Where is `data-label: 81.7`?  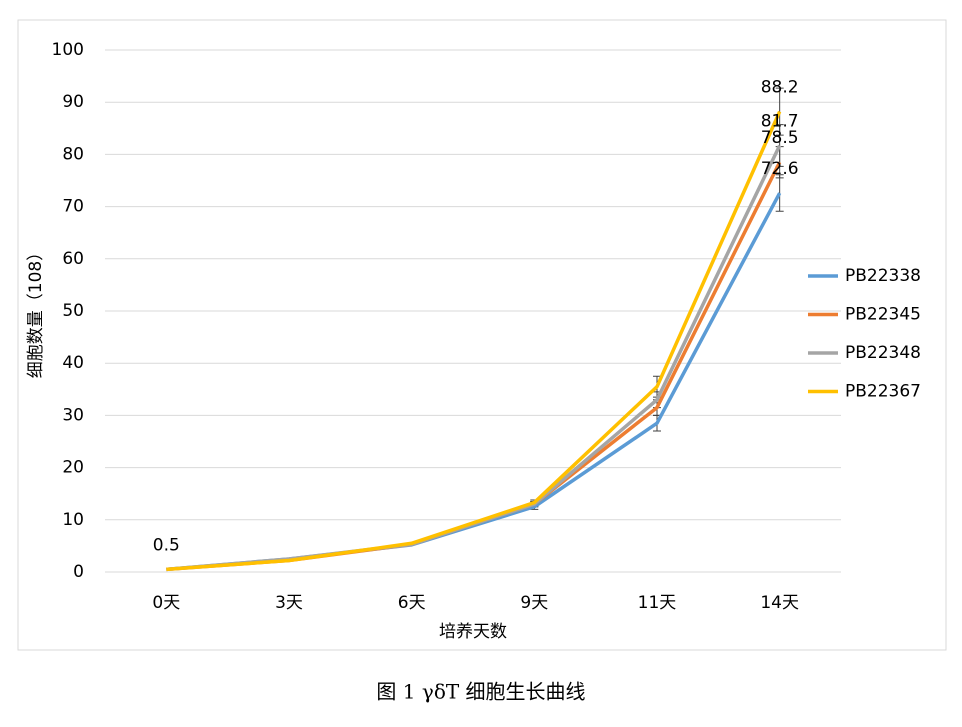 data-label: 81.7 is located at coordinates (780, 122).